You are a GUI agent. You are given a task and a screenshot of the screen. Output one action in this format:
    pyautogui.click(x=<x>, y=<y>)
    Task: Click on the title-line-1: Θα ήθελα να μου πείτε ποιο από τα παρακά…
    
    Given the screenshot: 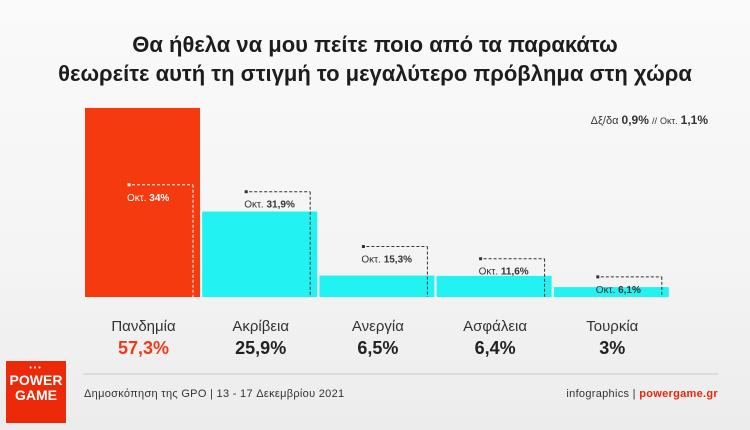 What is the action you would take?
    pyautogui.click(x=375, y=44)
    